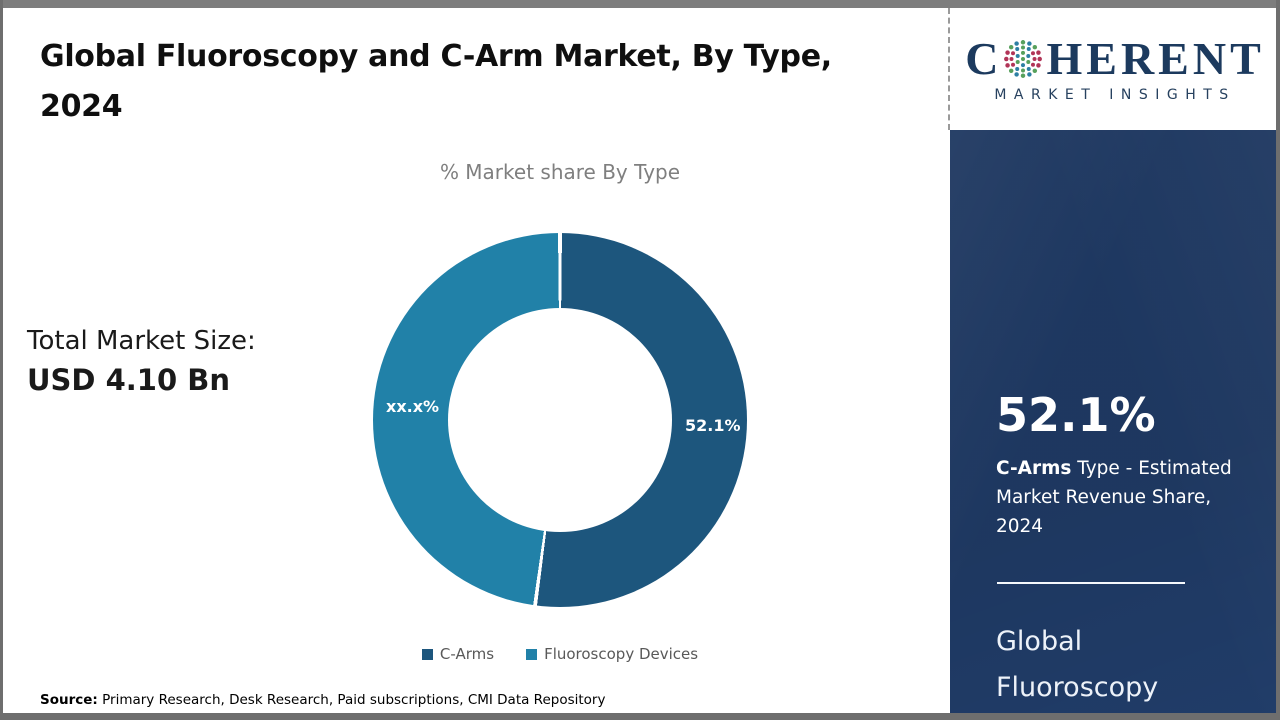 This screenshot has width=1280, height=720. I want to click on donut-chart-hole, so click(560, 420).